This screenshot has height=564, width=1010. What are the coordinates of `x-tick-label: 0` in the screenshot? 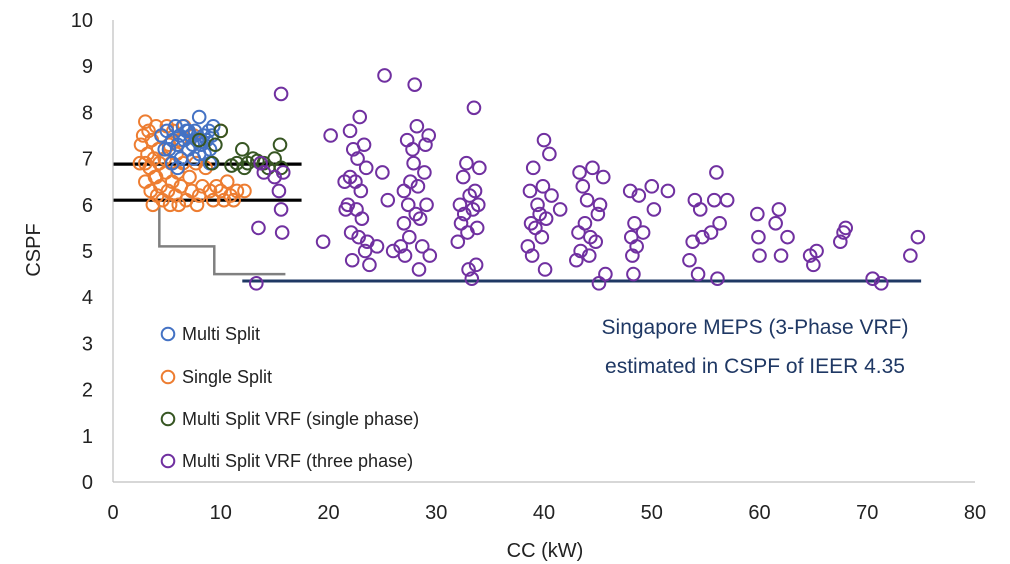 It's located at (112, 513).